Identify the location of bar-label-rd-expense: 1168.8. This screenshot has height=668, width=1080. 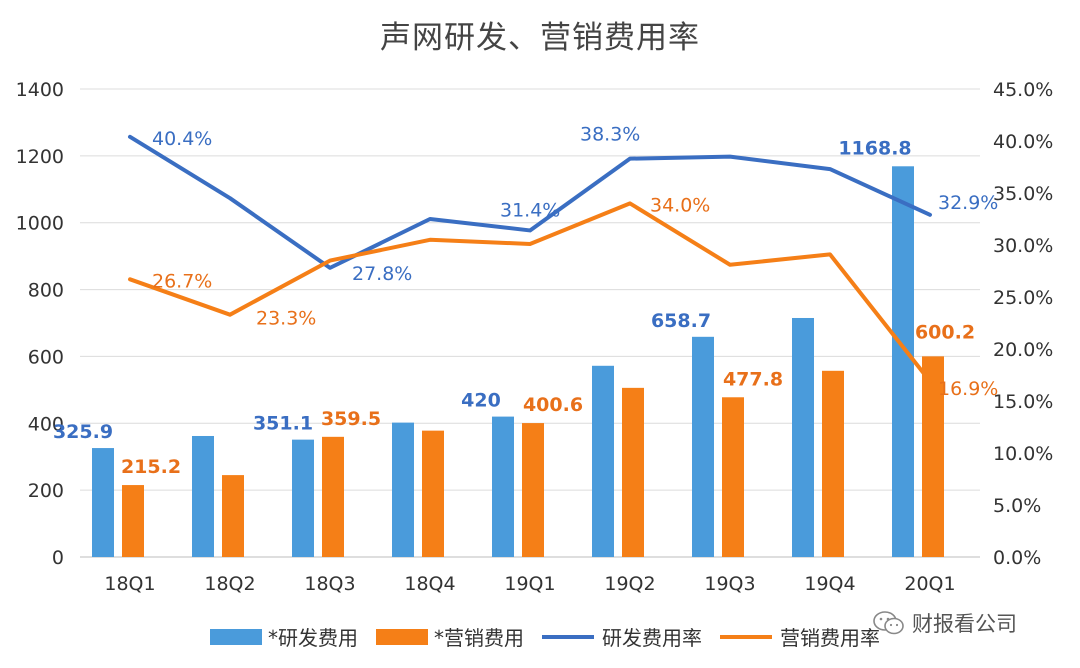
(874, 148).